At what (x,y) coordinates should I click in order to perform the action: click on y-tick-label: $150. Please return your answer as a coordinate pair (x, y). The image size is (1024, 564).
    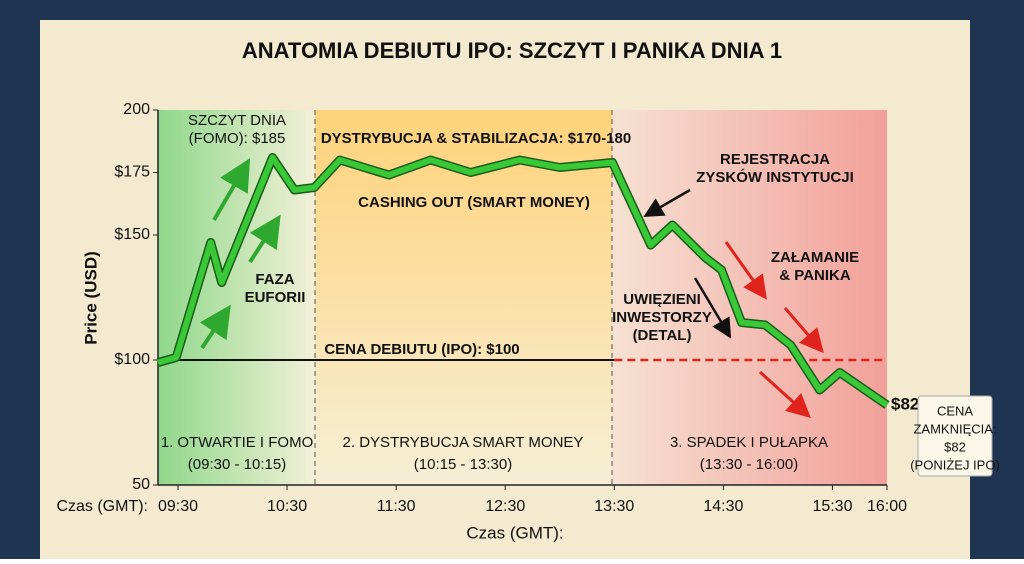
    Looking at the image, I should click on (132, 234).